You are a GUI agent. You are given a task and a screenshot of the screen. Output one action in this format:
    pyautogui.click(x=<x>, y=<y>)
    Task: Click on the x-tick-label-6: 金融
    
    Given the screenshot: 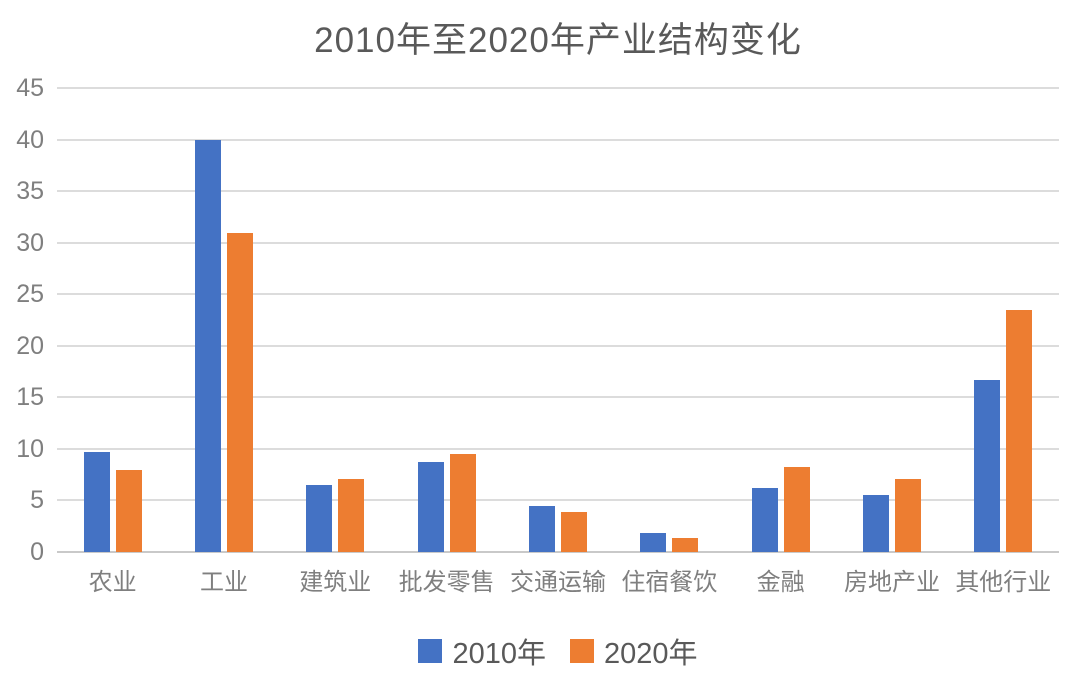 What is the action you would take?
    pyautogui.click(x=780, y=582)
    